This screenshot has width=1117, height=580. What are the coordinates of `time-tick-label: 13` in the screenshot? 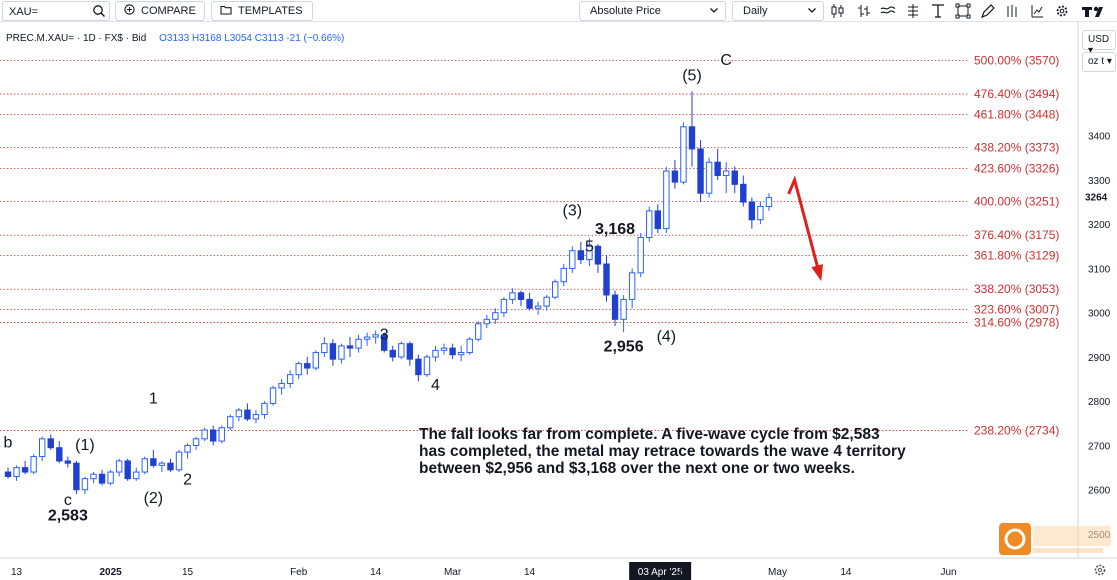 It's located at (17, 572).